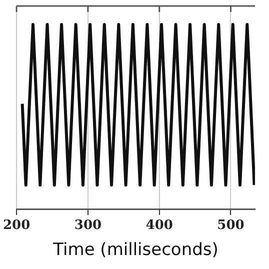 The height and width of the screenshot is (269, 269). What do you see at coordinates (230, 226) in the screenshot?
I see `x-tick-label: 500` at bounding box center [230, 226].